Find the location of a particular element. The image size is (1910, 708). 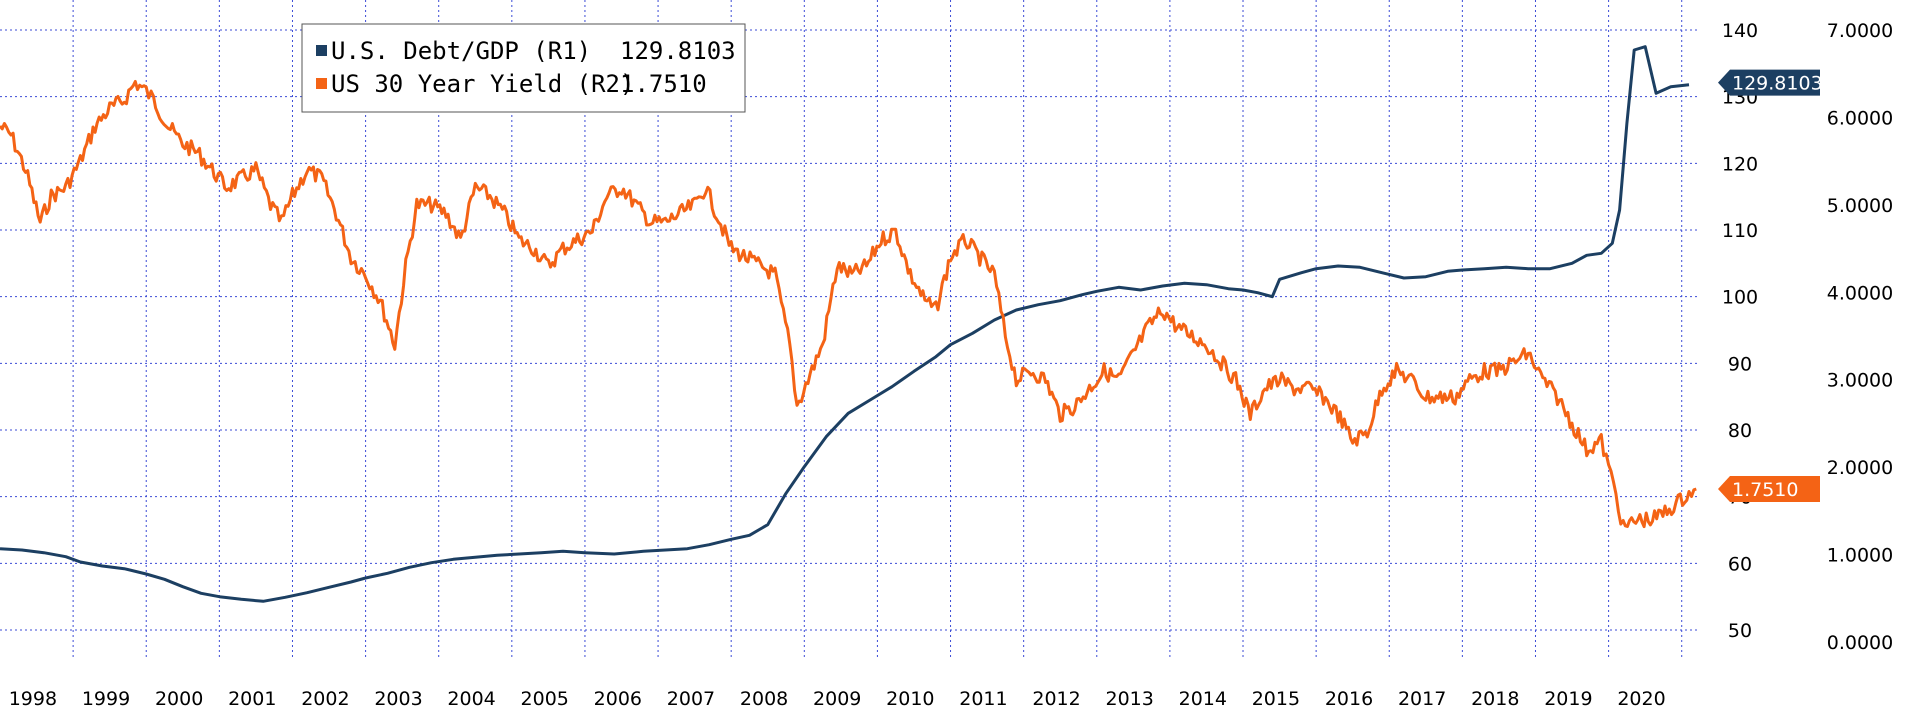

left-tick-110: 110 is located at coordinates (1740, 231).